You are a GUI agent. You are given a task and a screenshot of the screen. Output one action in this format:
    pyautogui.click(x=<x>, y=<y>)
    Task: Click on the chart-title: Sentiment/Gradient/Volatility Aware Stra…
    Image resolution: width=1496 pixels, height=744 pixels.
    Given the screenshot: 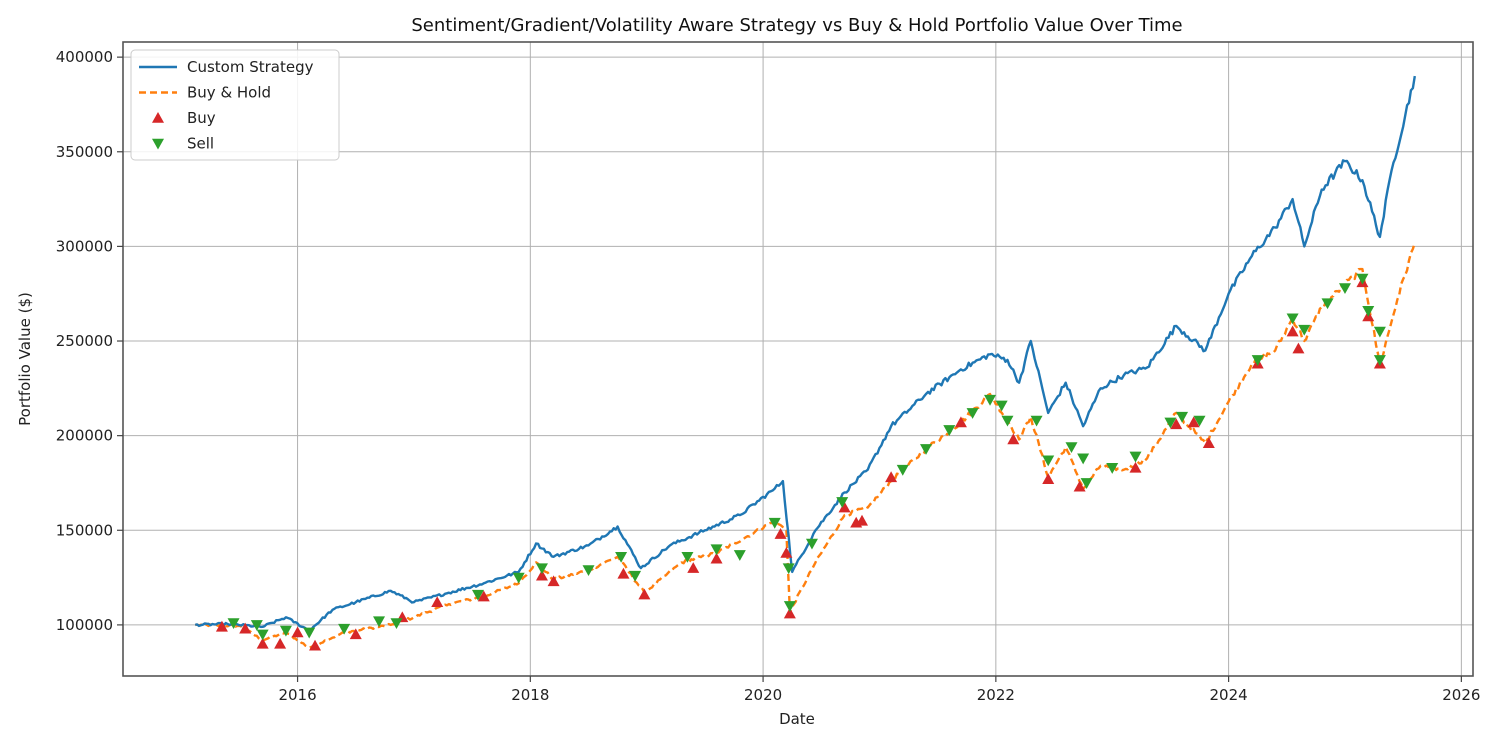 What is the action you would take?
    pyautogui.click(x=796, y=25)
    